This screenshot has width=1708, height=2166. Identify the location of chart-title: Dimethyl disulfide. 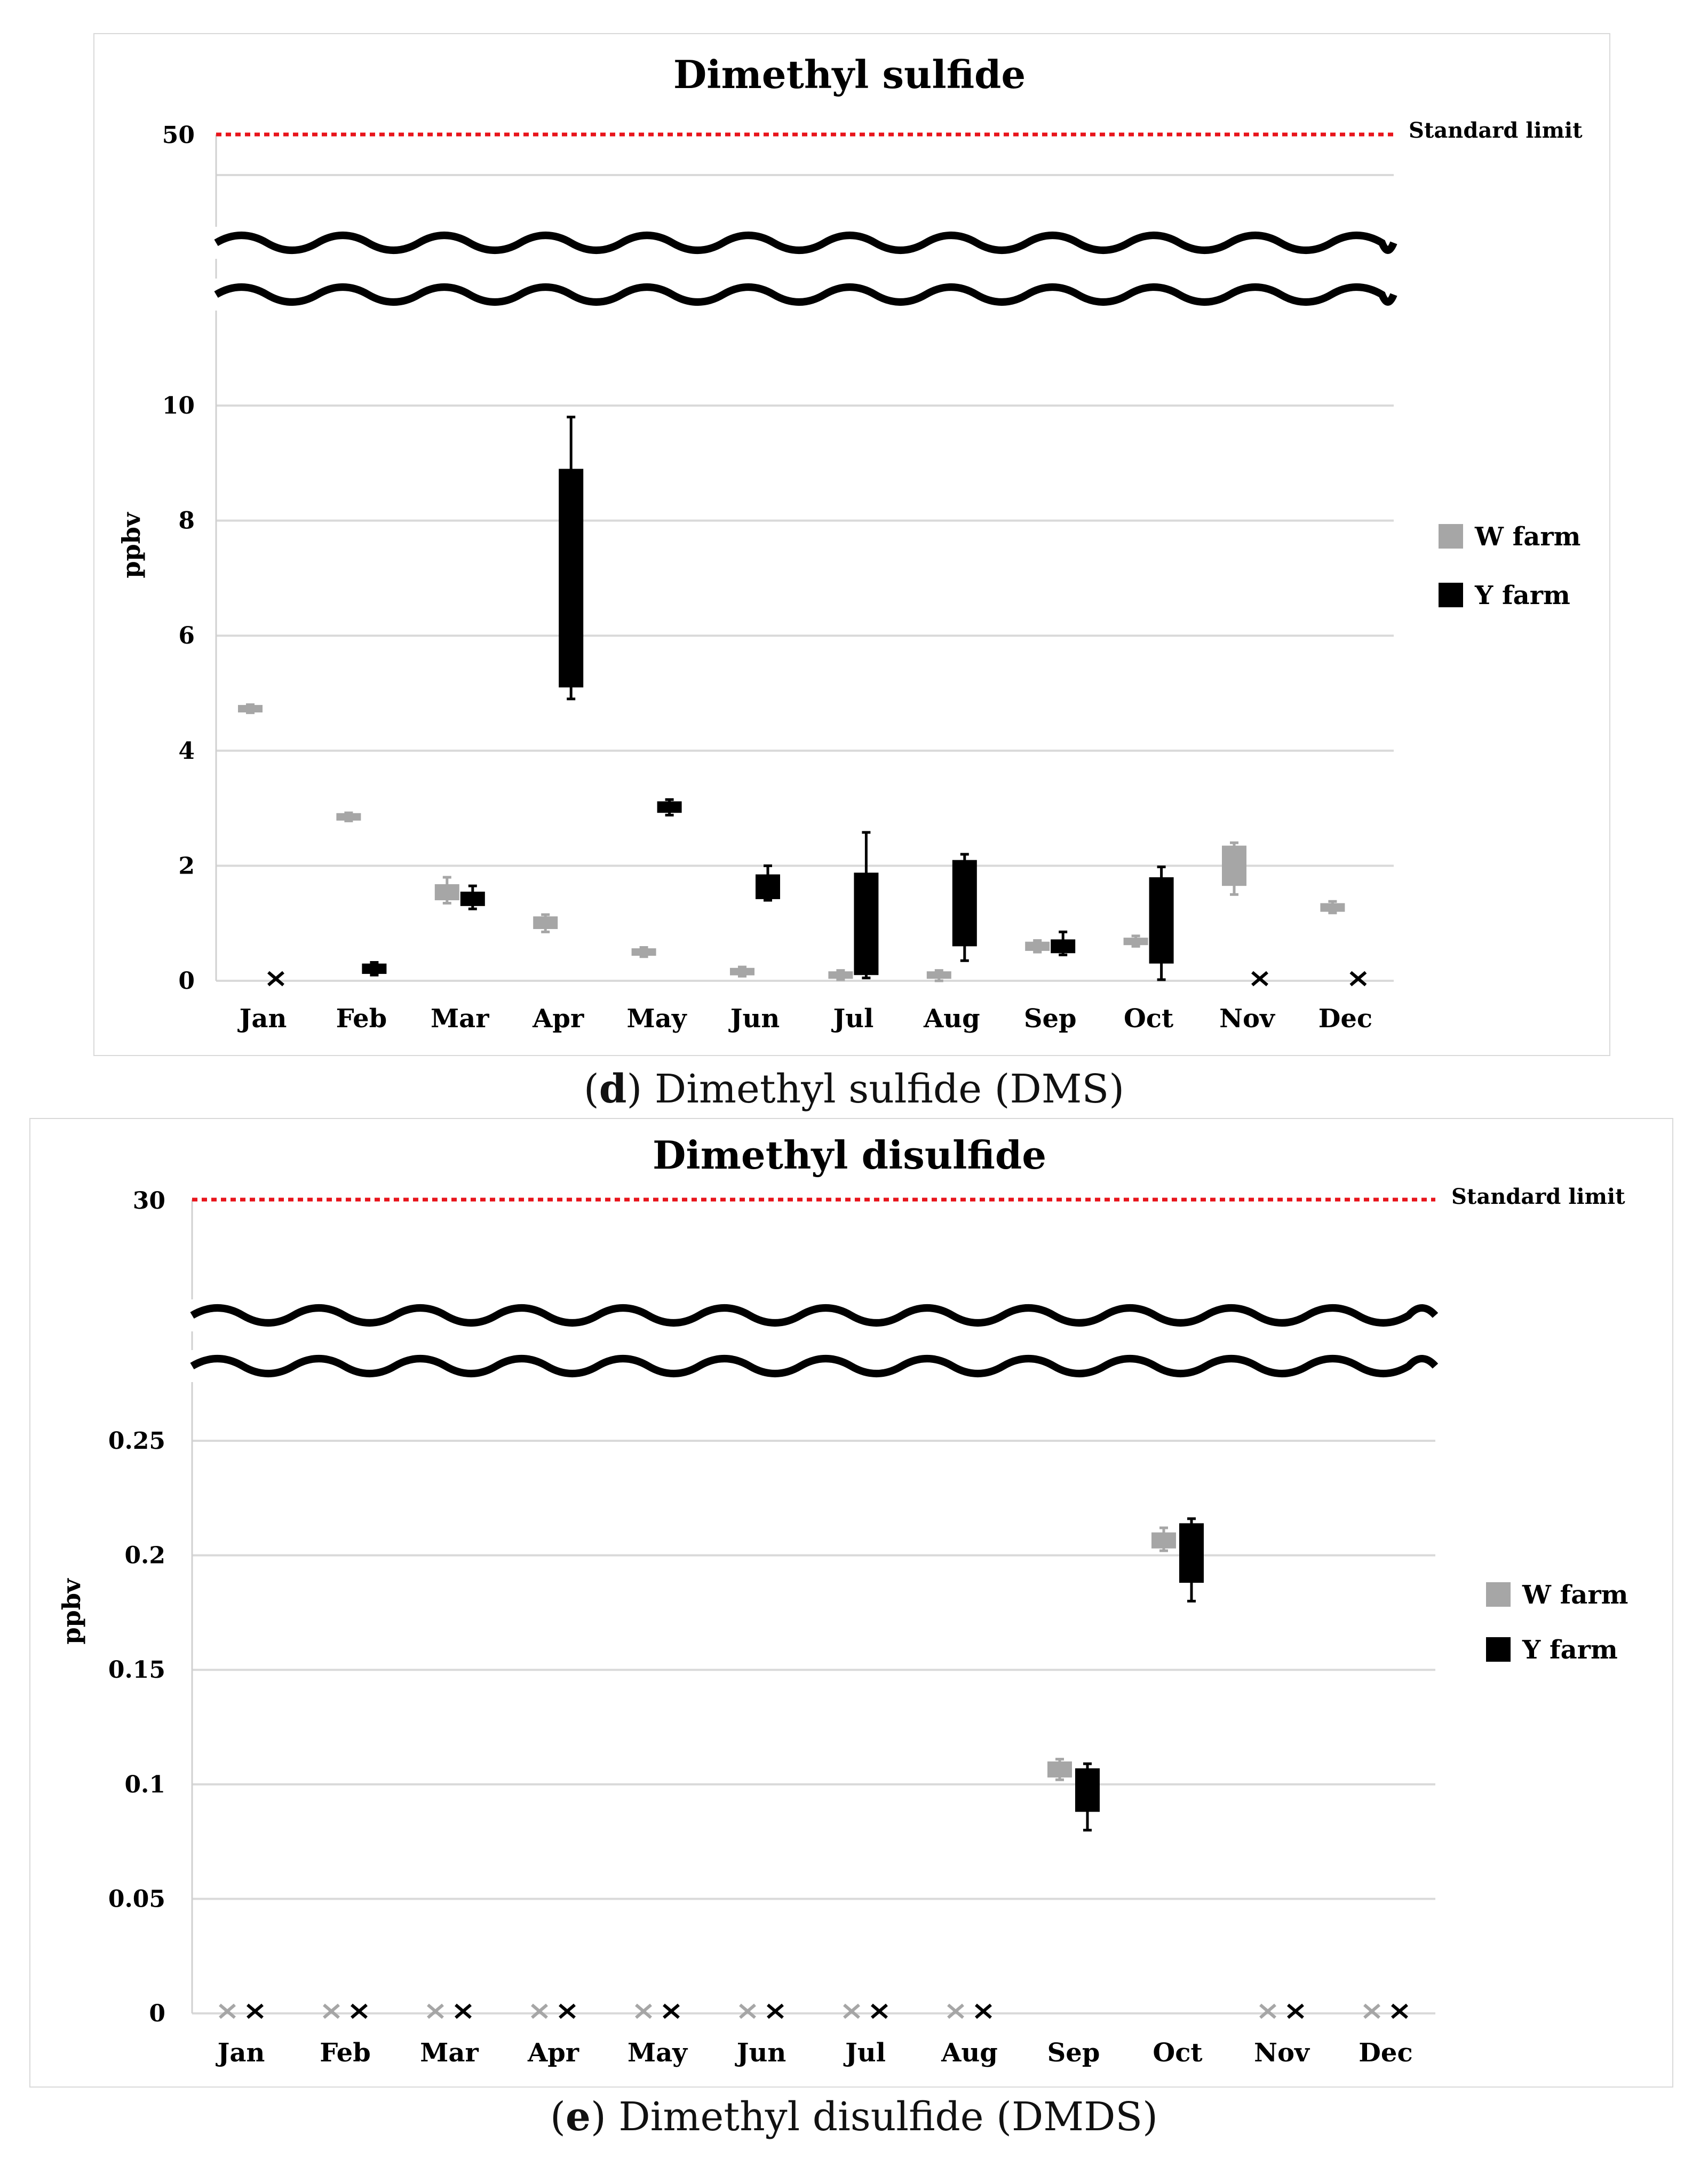
(849, 1155).